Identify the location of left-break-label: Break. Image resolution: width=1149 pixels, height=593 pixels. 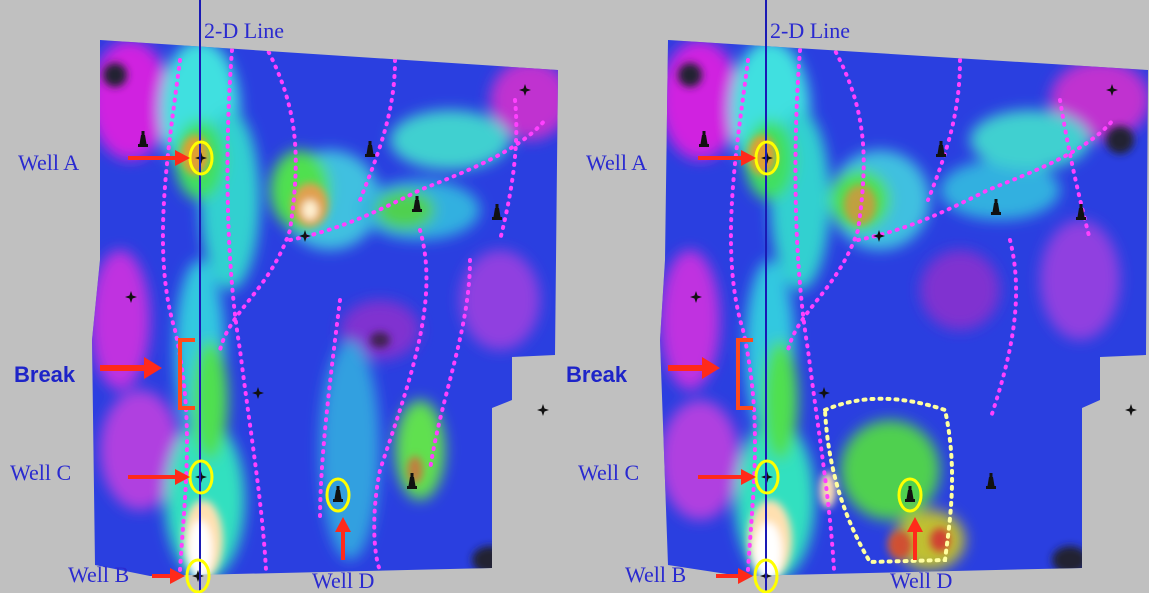
(45, 374).